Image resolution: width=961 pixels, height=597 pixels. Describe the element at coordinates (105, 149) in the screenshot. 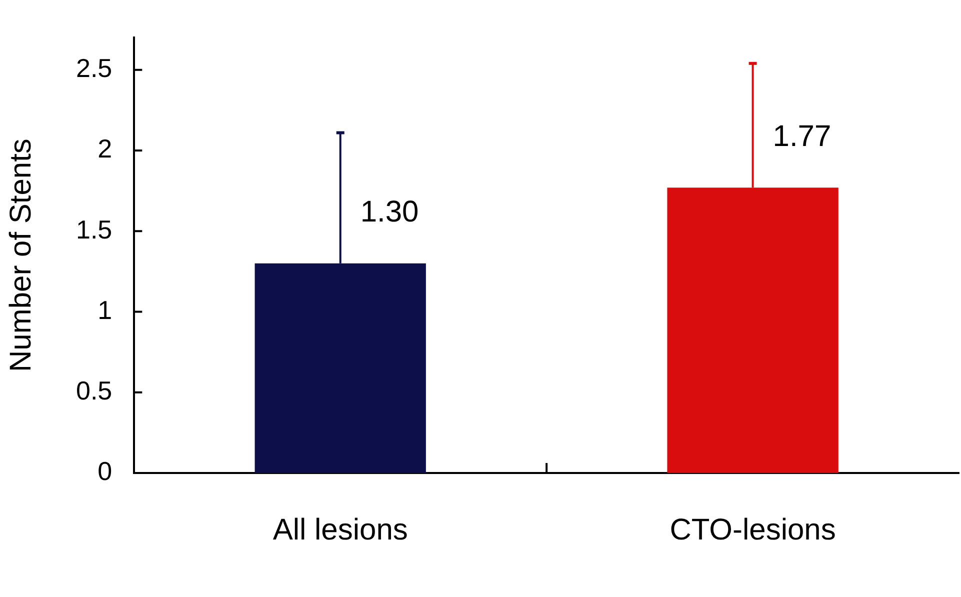

I see `y-tick-label: 2` at that location.